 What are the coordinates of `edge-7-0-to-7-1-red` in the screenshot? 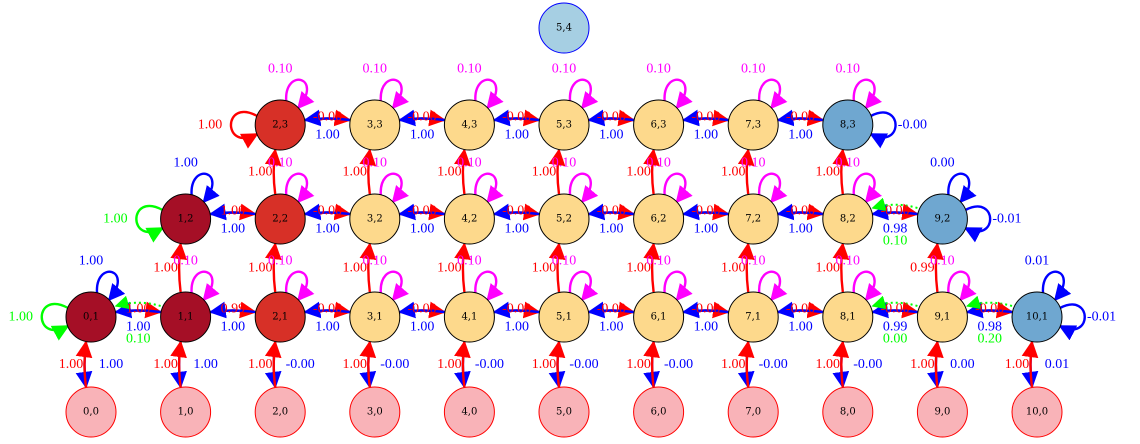 It's located at (746, 364).